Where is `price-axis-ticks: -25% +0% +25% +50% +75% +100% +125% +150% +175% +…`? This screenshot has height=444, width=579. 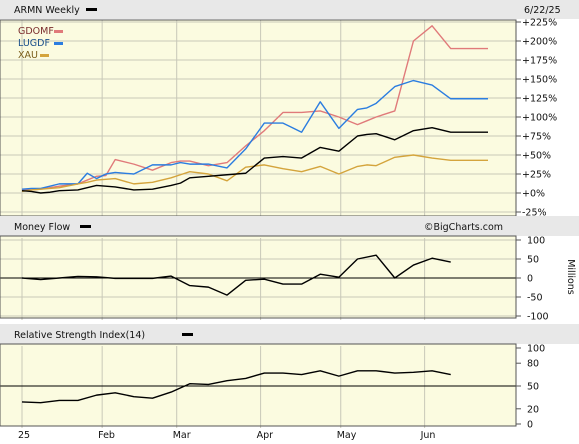
price-axis-ticks: -25% +0% +25% +50% +75% +100% +125% +150% +175% +… is located at coordinates (536, 118).